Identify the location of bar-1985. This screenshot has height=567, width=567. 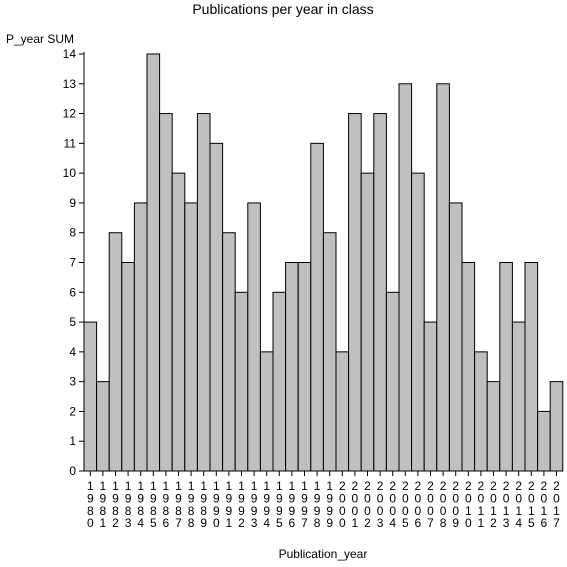
(153, 262).